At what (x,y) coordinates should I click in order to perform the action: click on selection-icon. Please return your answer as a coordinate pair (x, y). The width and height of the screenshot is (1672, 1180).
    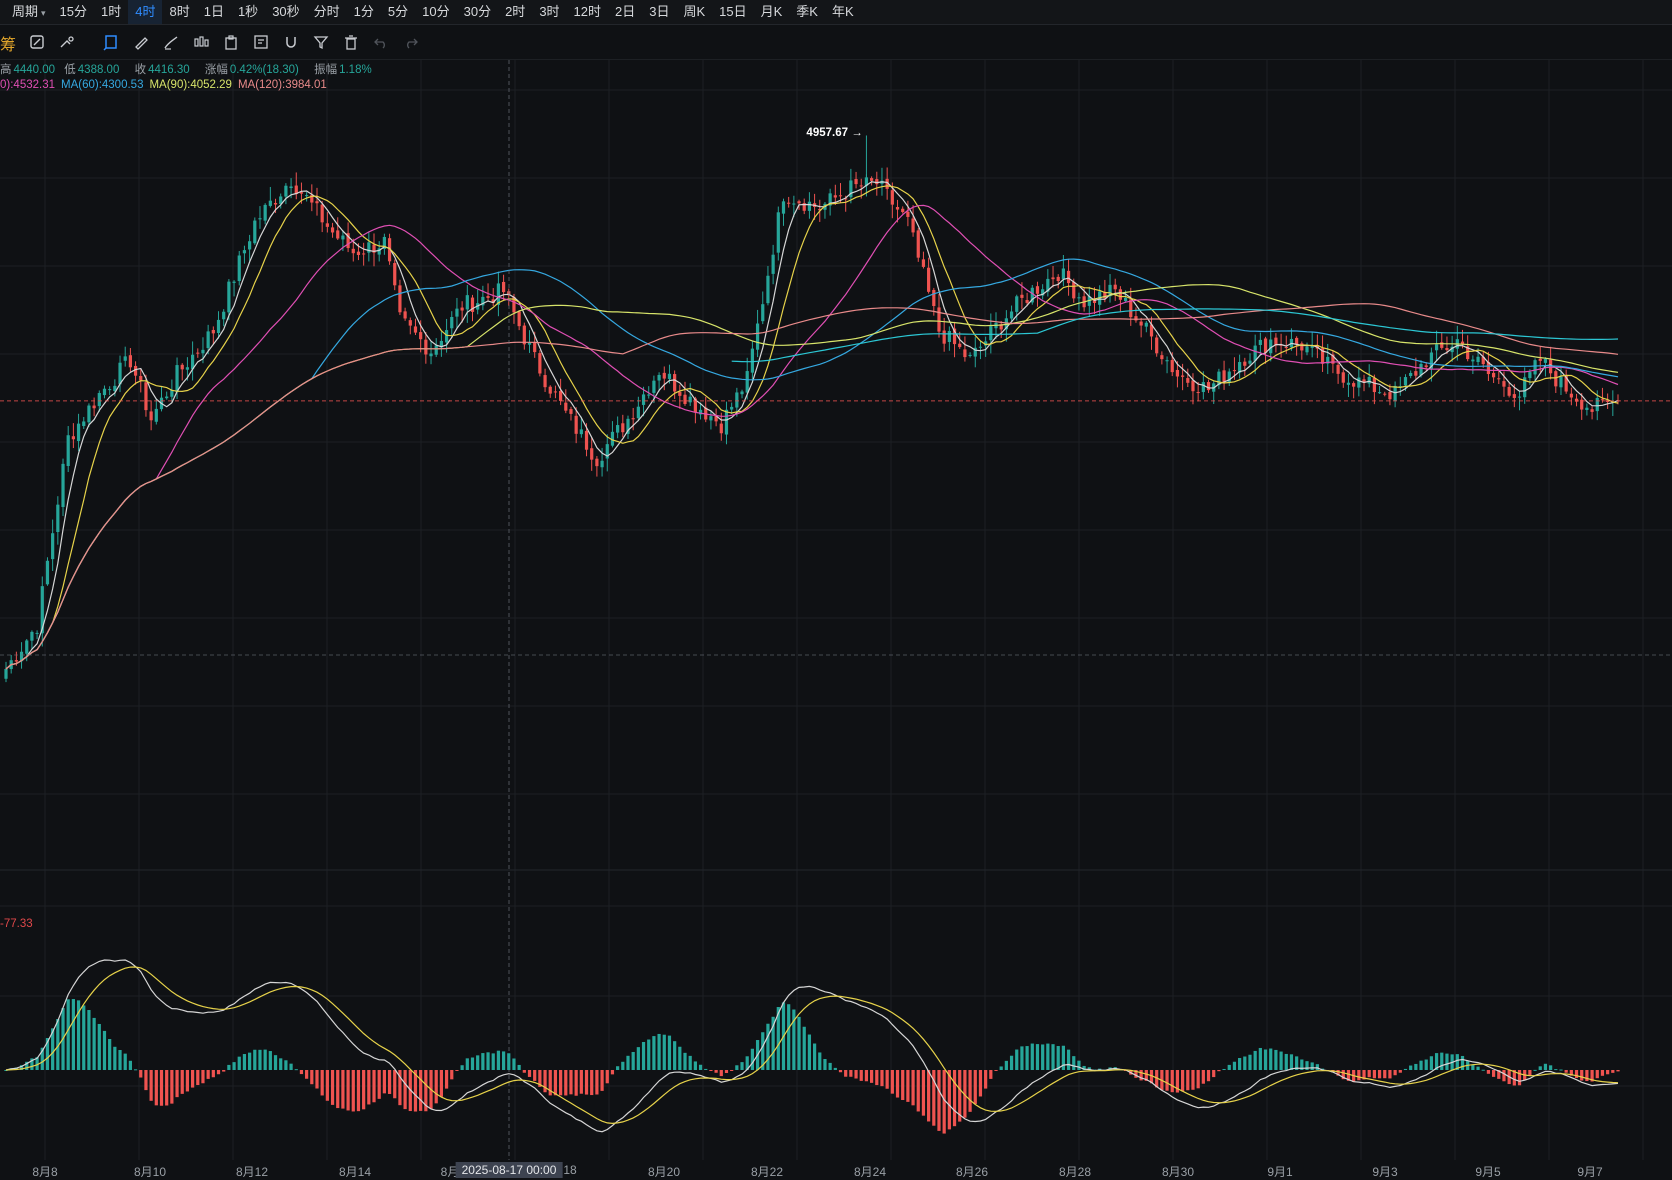
    Looking at the image, I should click on (111, 42).